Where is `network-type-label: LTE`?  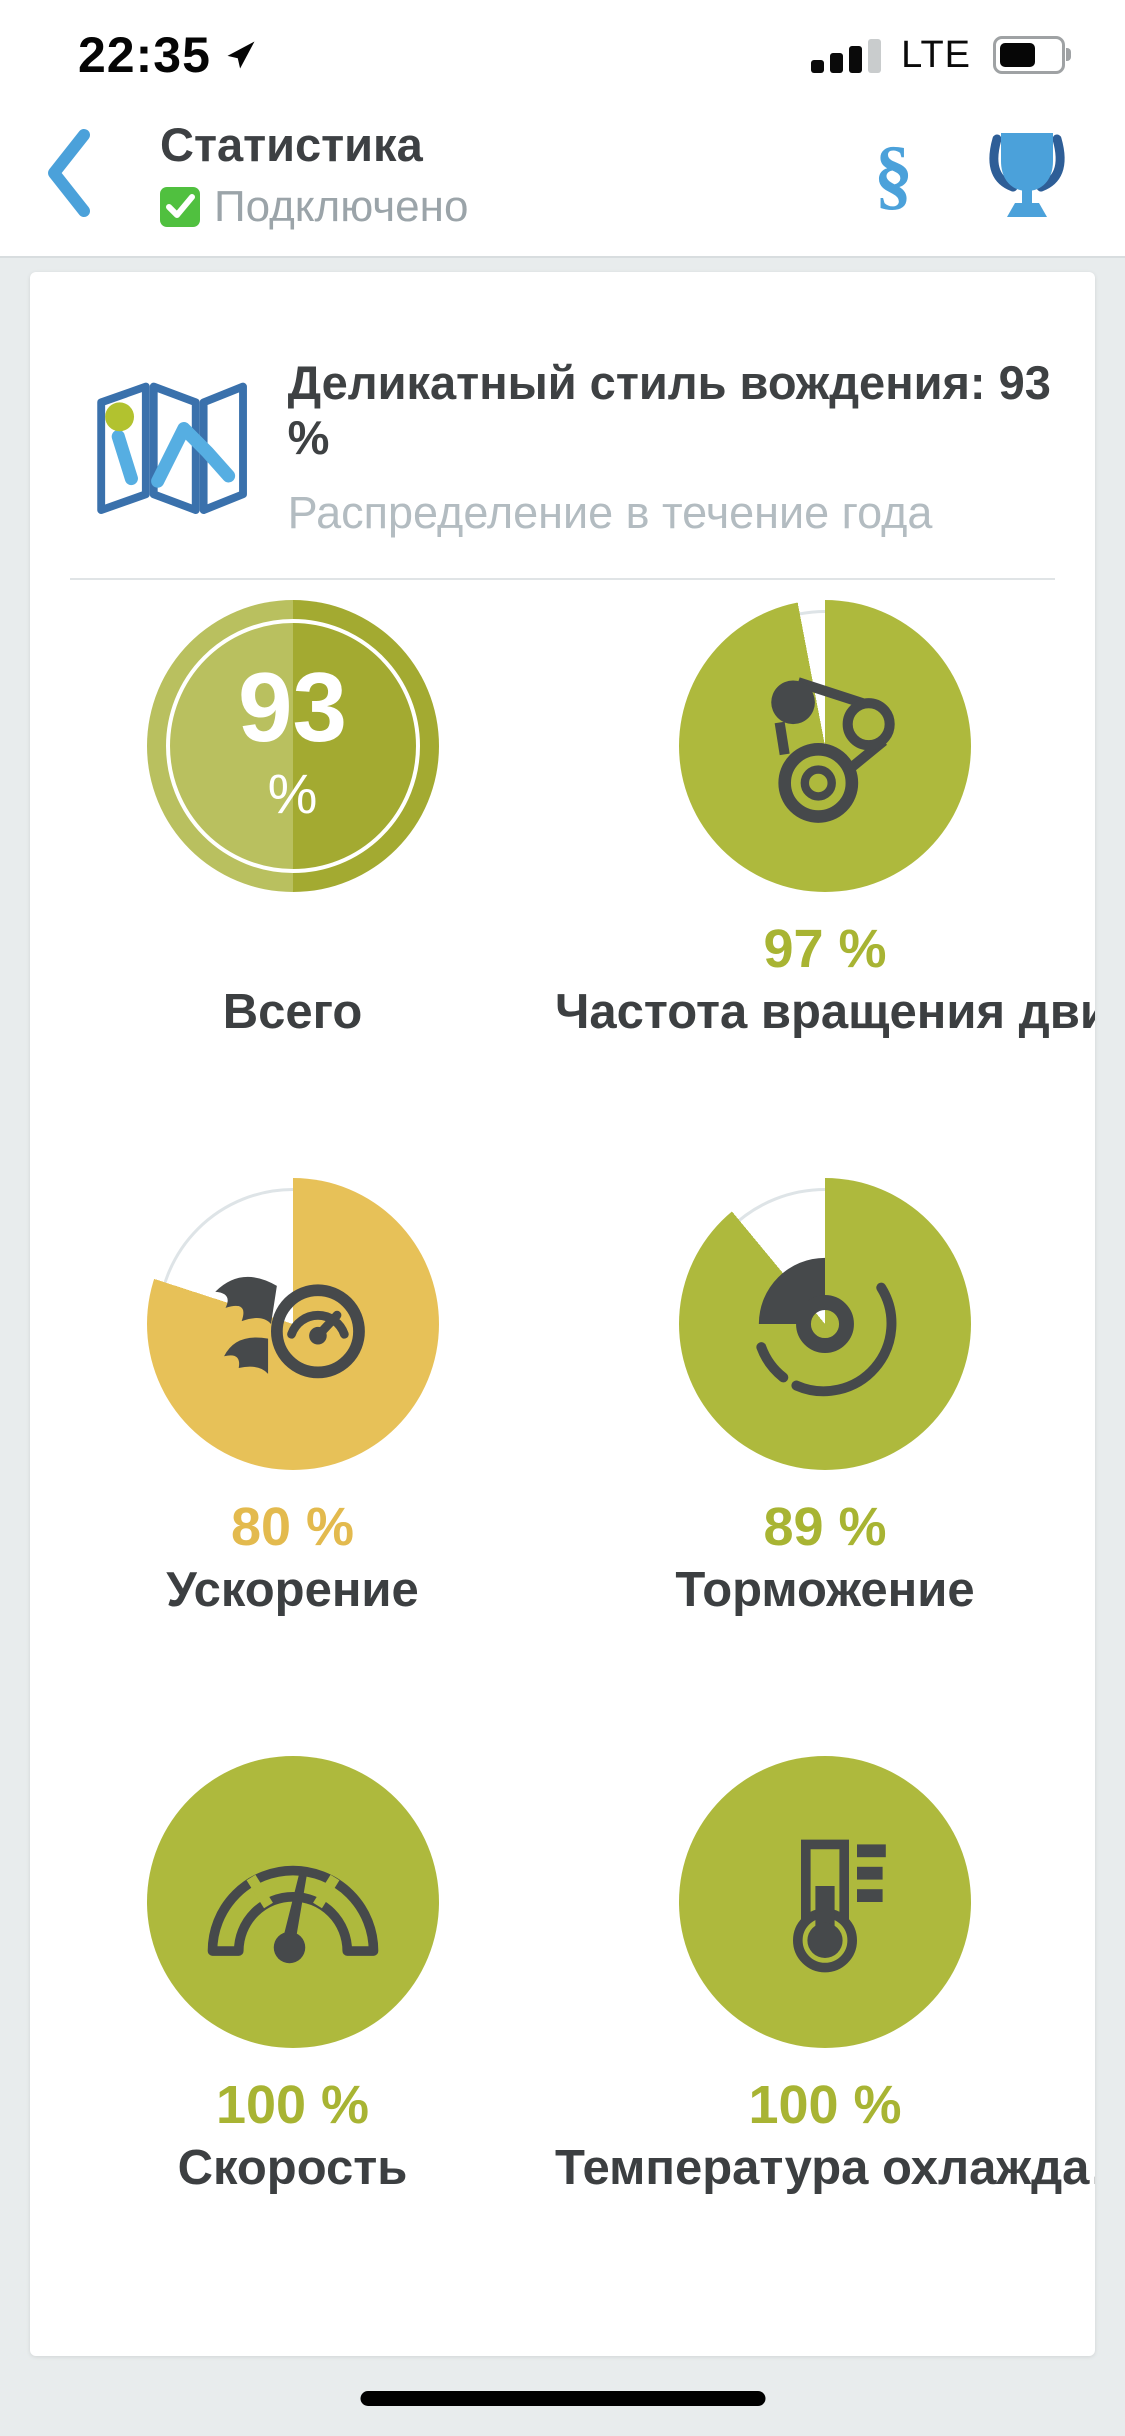 network-type-label: LTE is located at coordinates (936, 54).